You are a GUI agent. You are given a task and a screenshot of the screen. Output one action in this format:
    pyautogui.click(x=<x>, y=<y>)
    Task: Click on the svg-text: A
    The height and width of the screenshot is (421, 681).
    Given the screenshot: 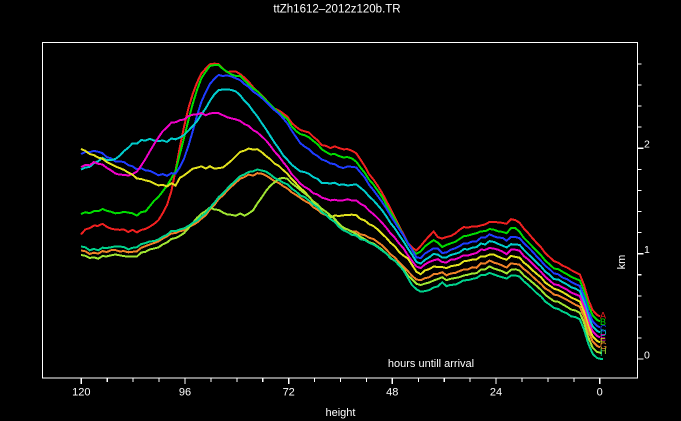 What is the action you would take?
    pyautogui.click(x=603, y=316)
    